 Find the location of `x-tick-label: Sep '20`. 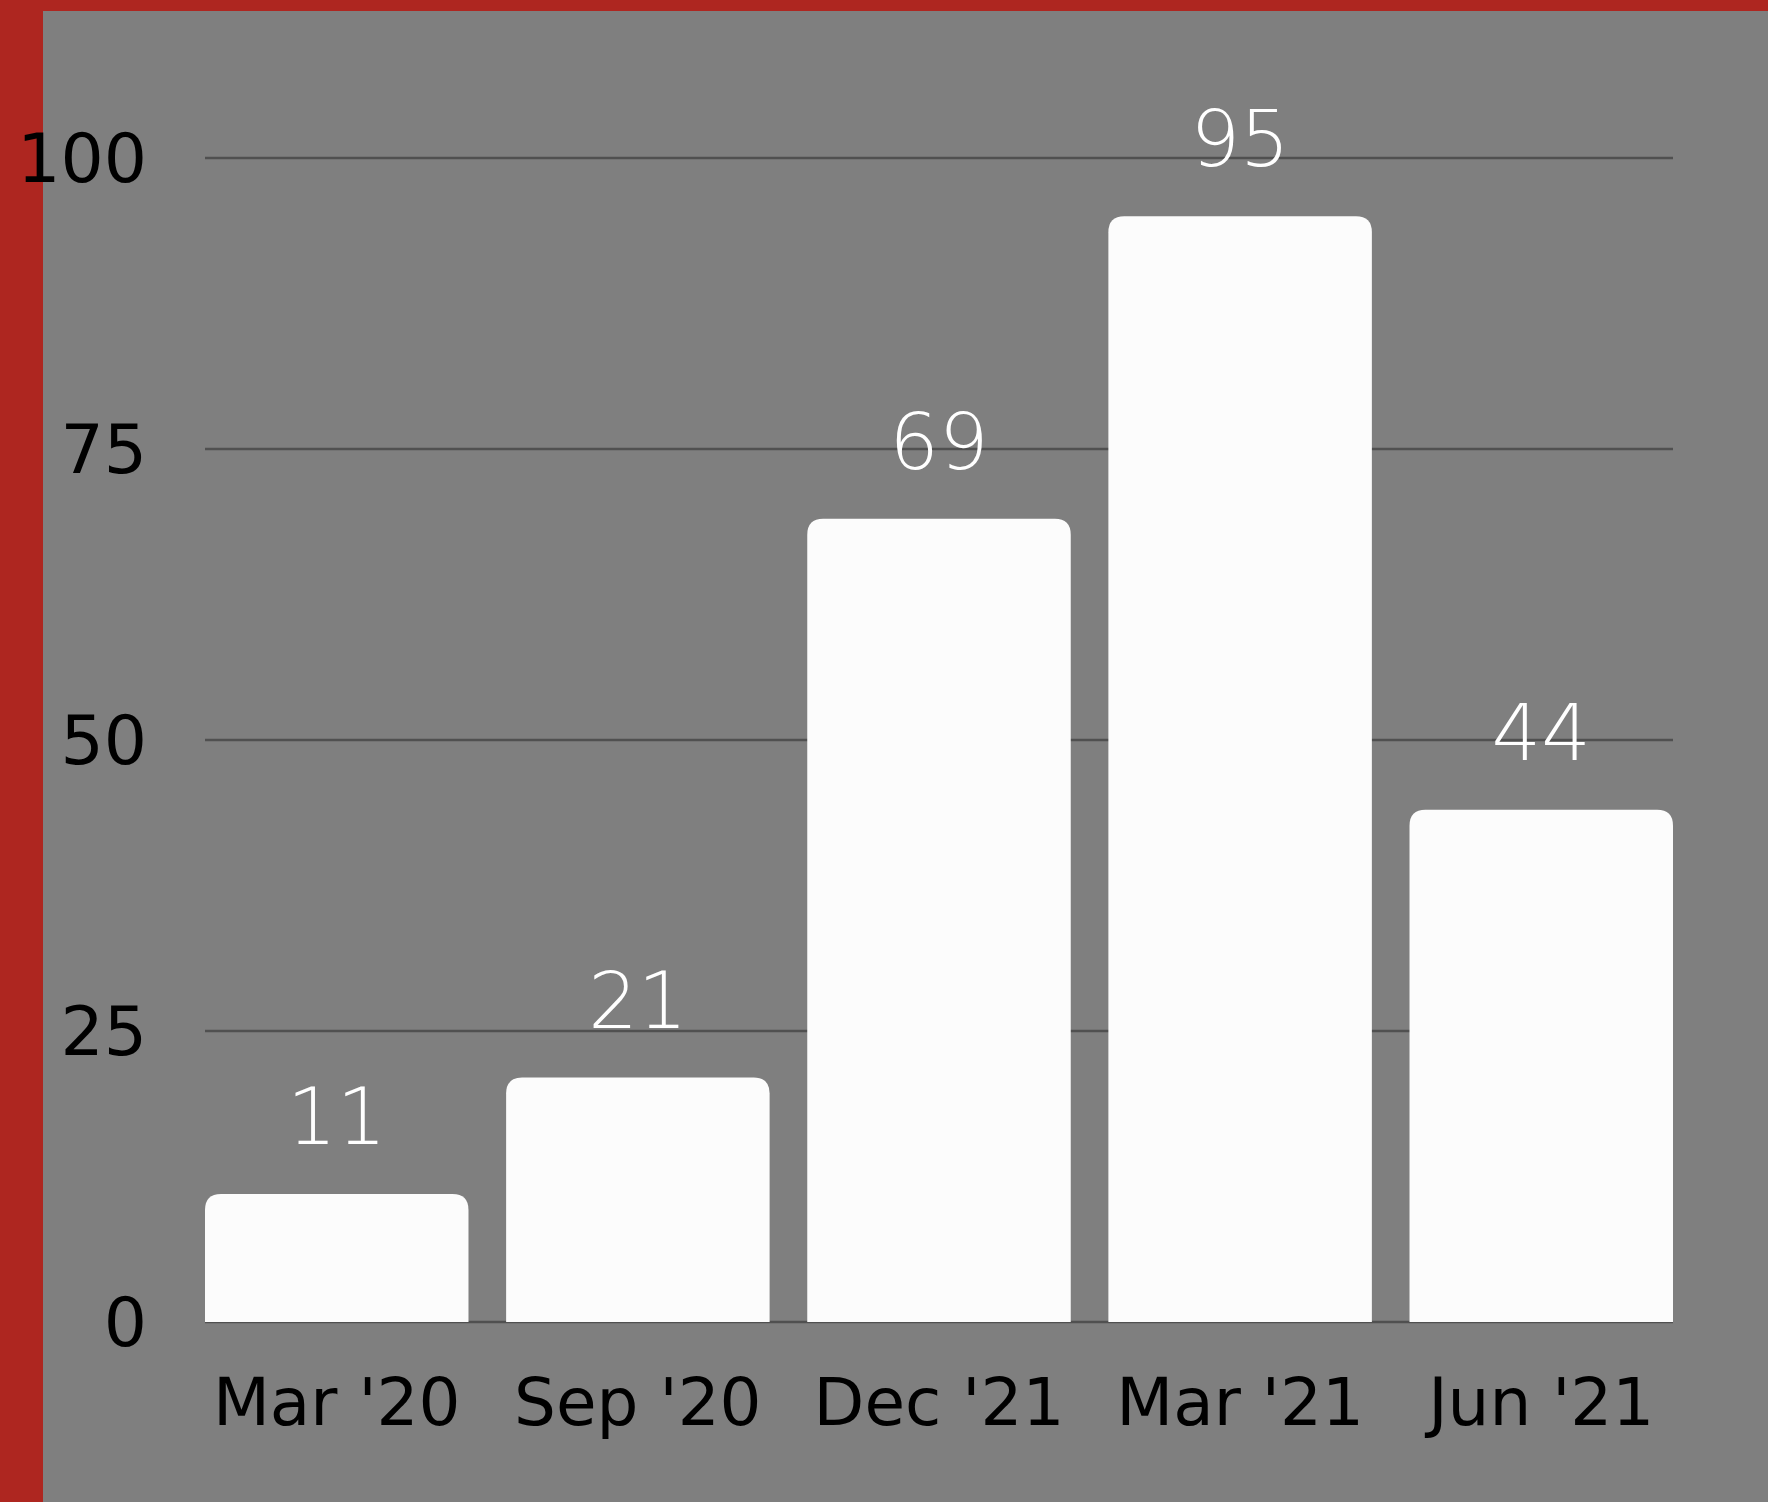

x-tick-label: Sep '20 is located at coordinates (638, 1402).